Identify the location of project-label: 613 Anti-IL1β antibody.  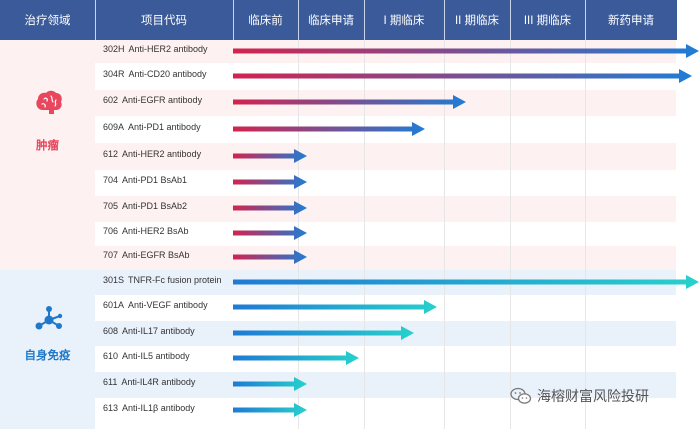
(149, 408).